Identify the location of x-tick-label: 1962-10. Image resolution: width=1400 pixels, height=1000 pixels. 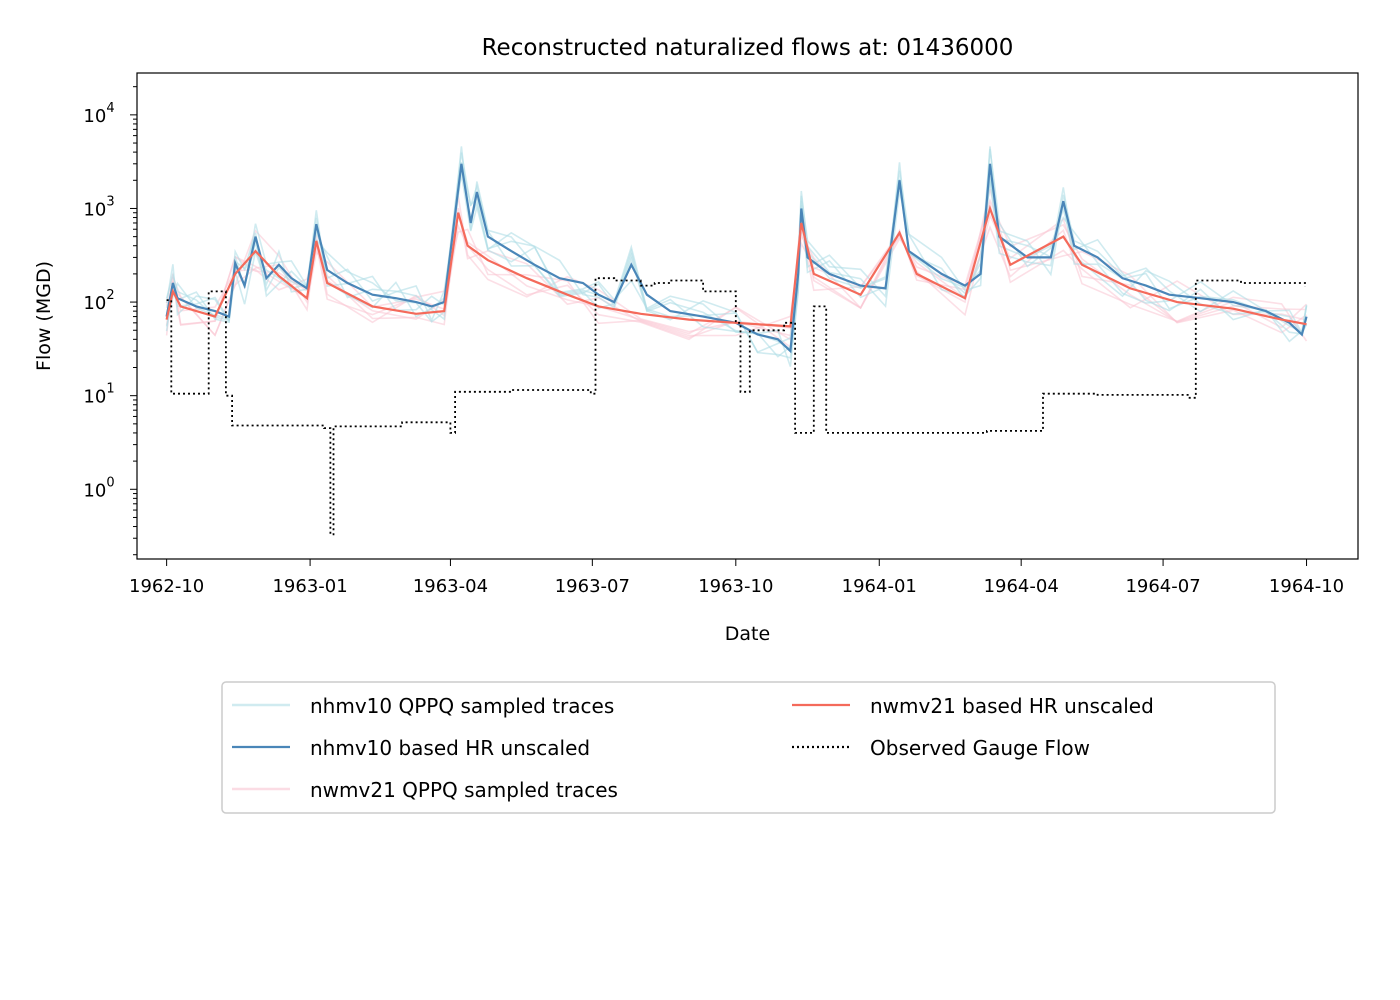
(166, 586).